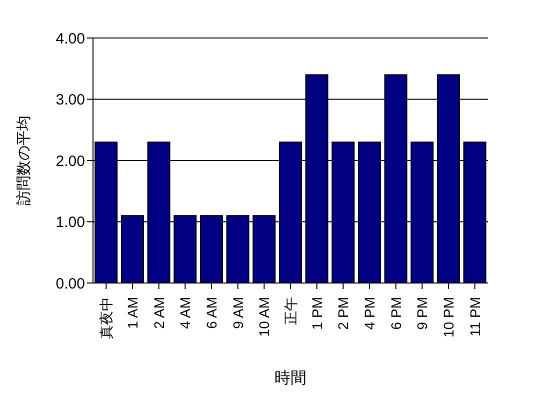 The height and width of the screenshot is (398, 548). Describe the element at coordinates (343, 313) in the screenshot. I see `x-tick-label: 2 PM` at that location.